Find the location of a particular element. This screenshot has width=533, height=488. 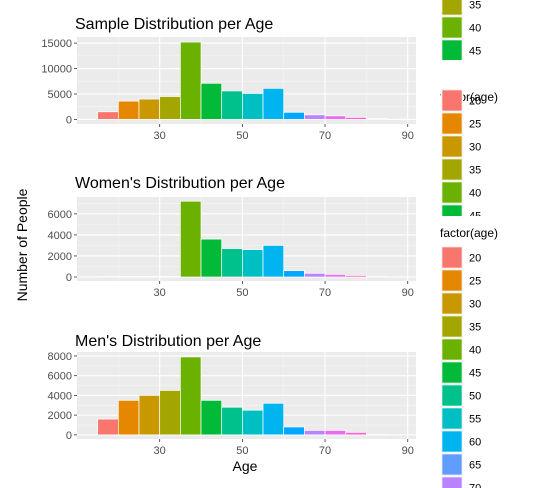

chart-title: Sample Distribution per Age is located at coordinates (174, 24).